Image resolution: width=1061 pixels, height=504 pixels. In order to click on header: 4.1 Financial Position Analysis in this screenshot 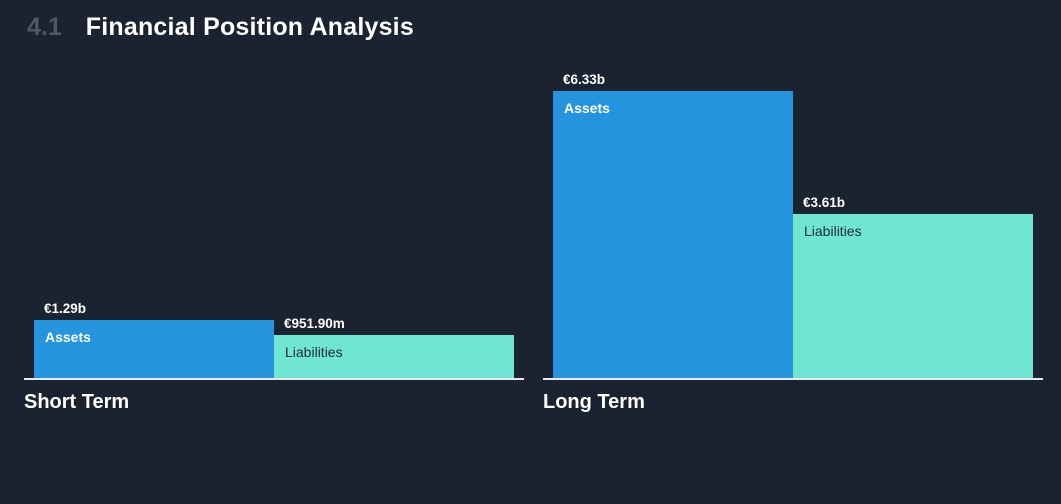, I will do `click(530, 23)`.